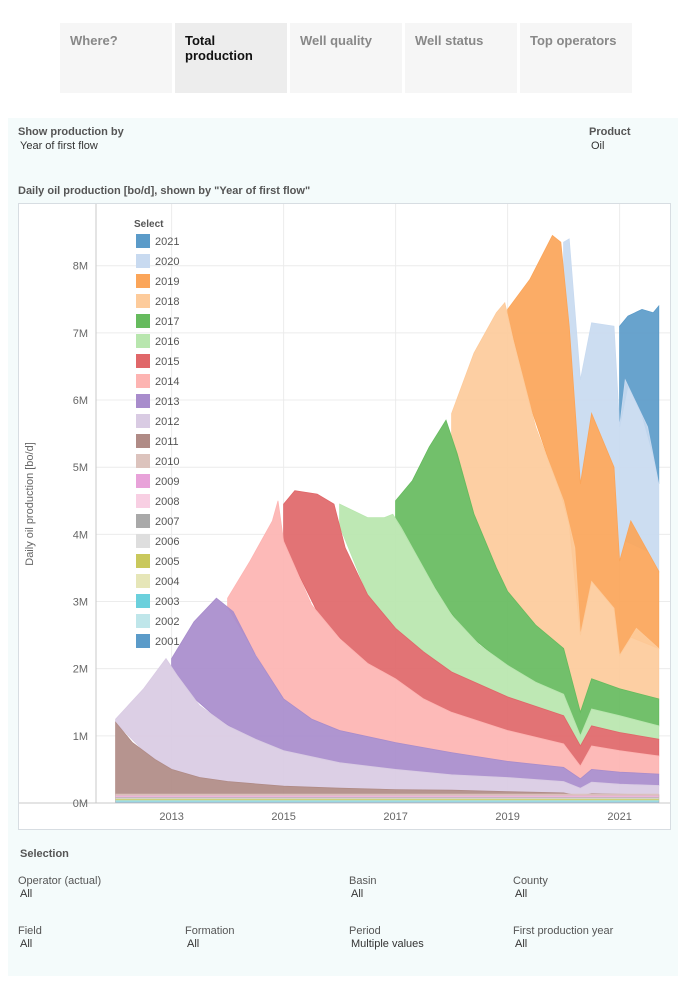 This screenshot has height=989, width=689. Describe the element at coordinates (143, 521) in the screenshot. I see `legend-swatch-2007` at that location.